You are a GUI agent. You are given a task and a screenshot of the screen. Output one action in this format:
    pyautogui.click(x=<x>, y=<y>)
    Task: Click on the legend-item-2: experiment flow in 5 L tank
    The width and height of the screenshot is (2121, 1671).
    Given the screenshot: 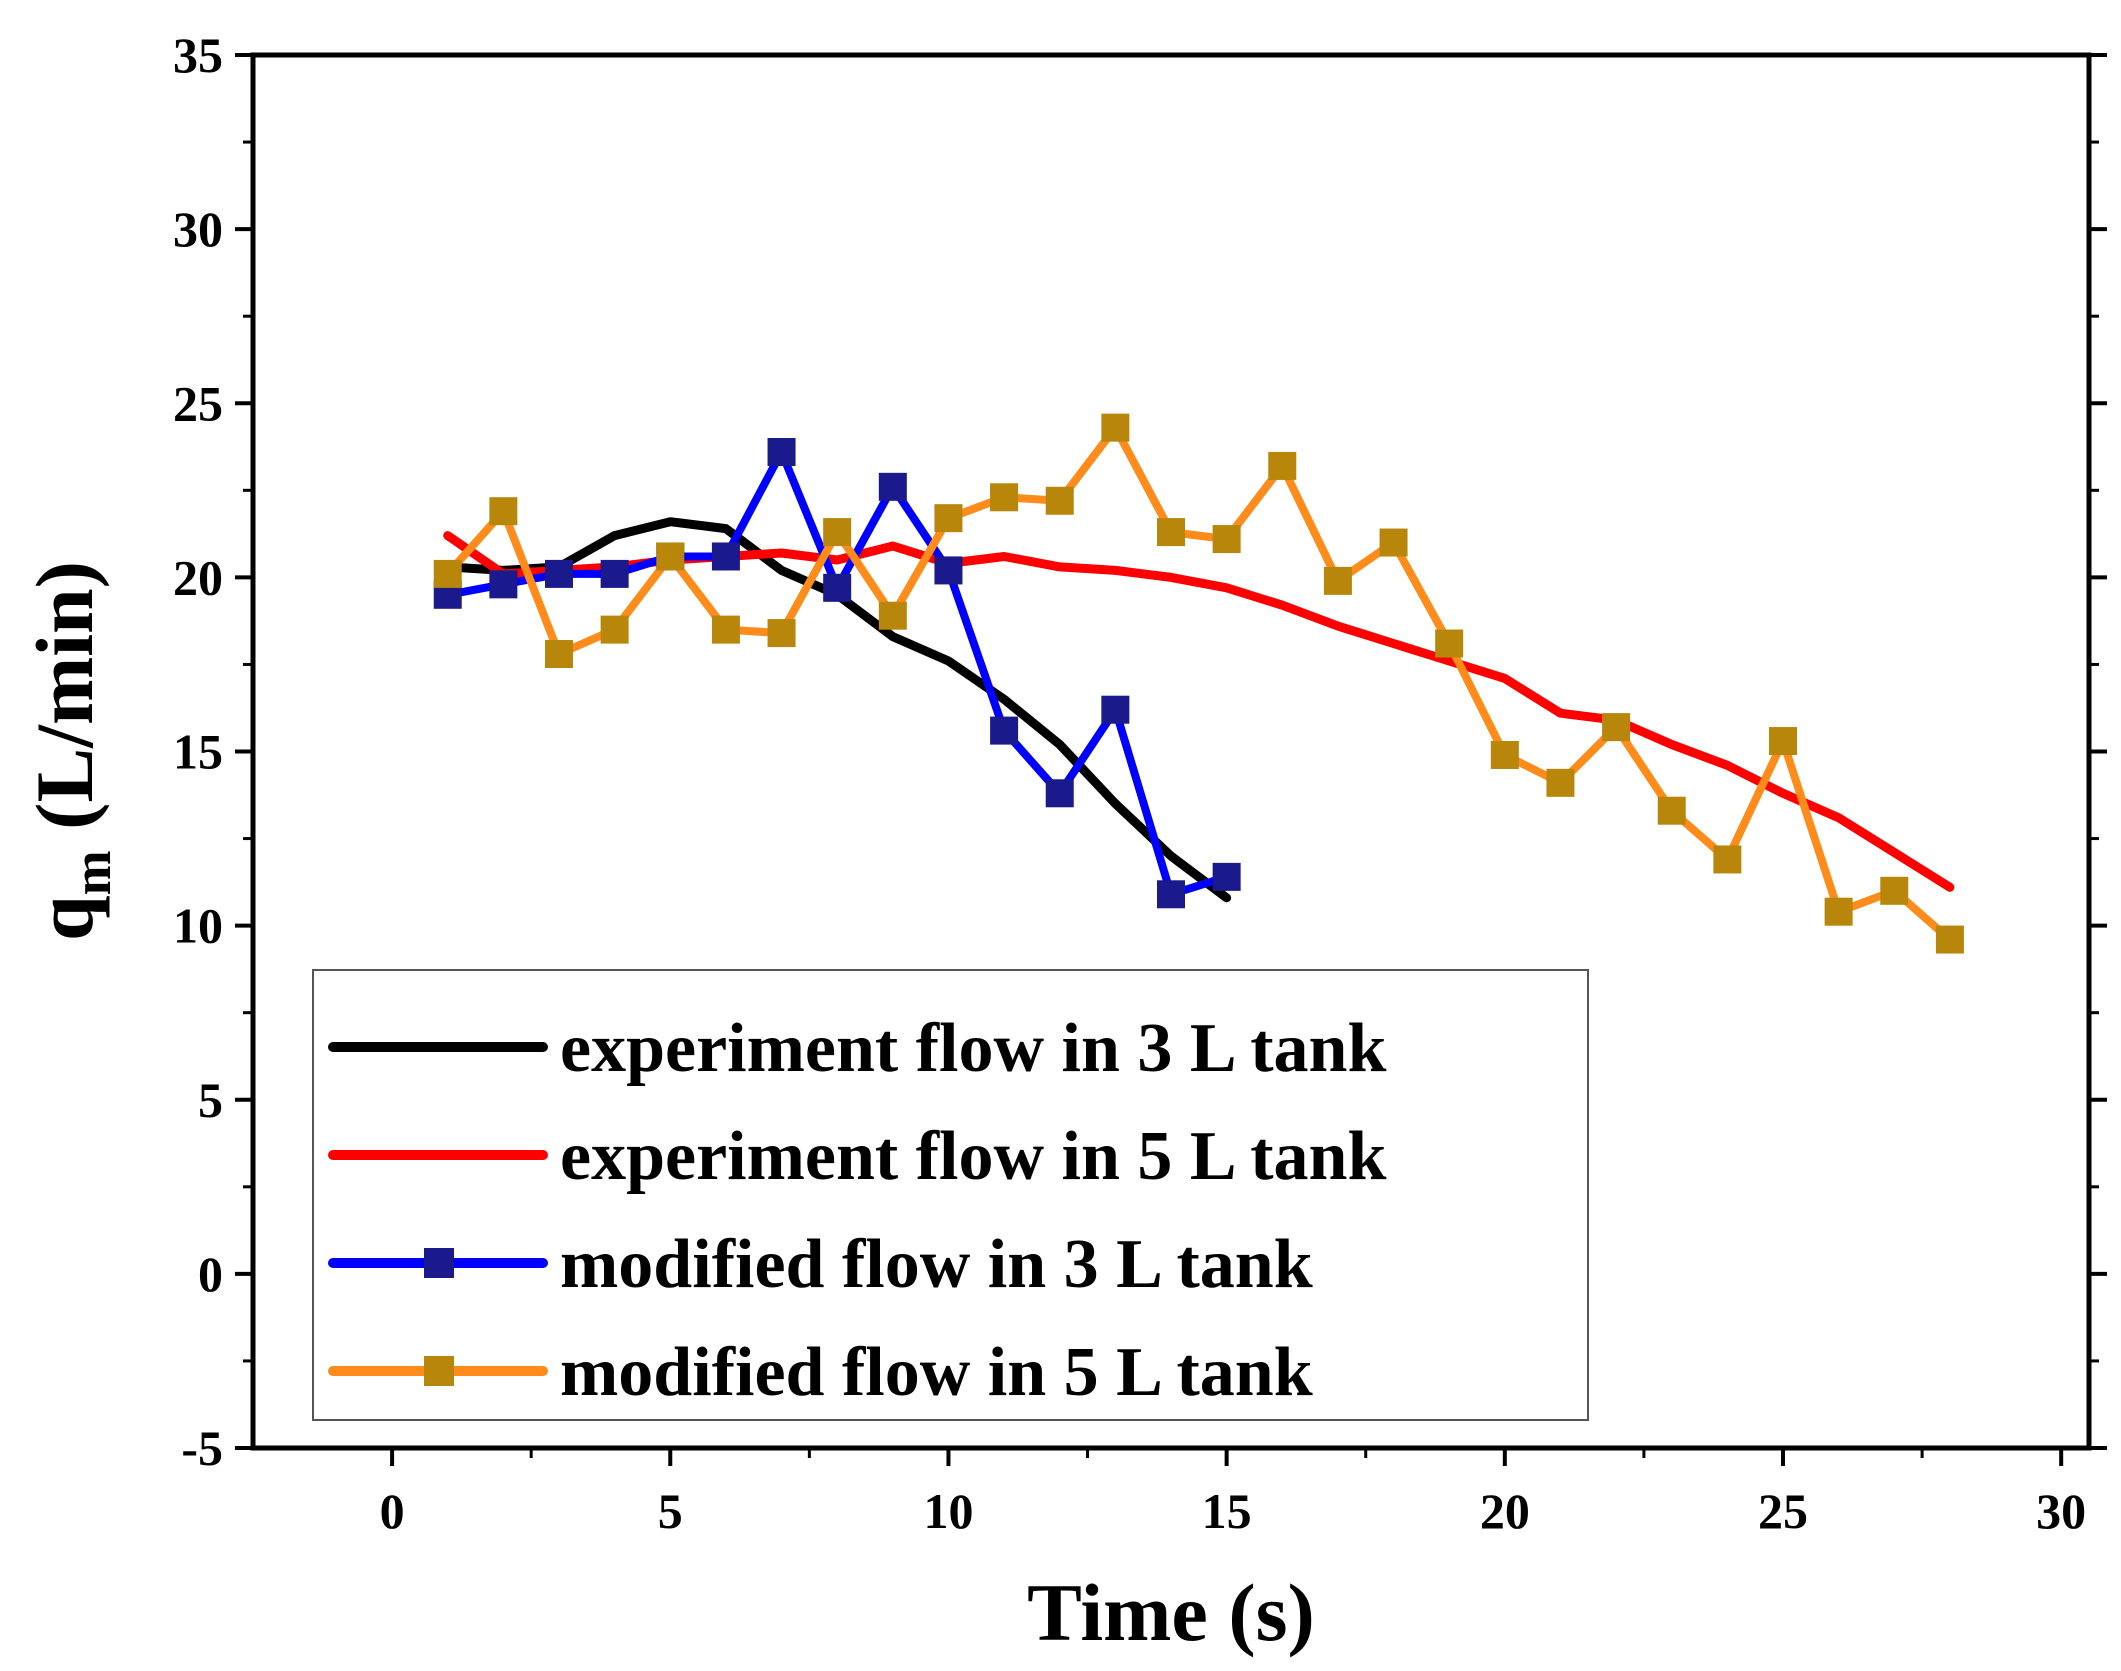 What is the action you would take?
    pyautogui.click(x=857, y=1156)
    